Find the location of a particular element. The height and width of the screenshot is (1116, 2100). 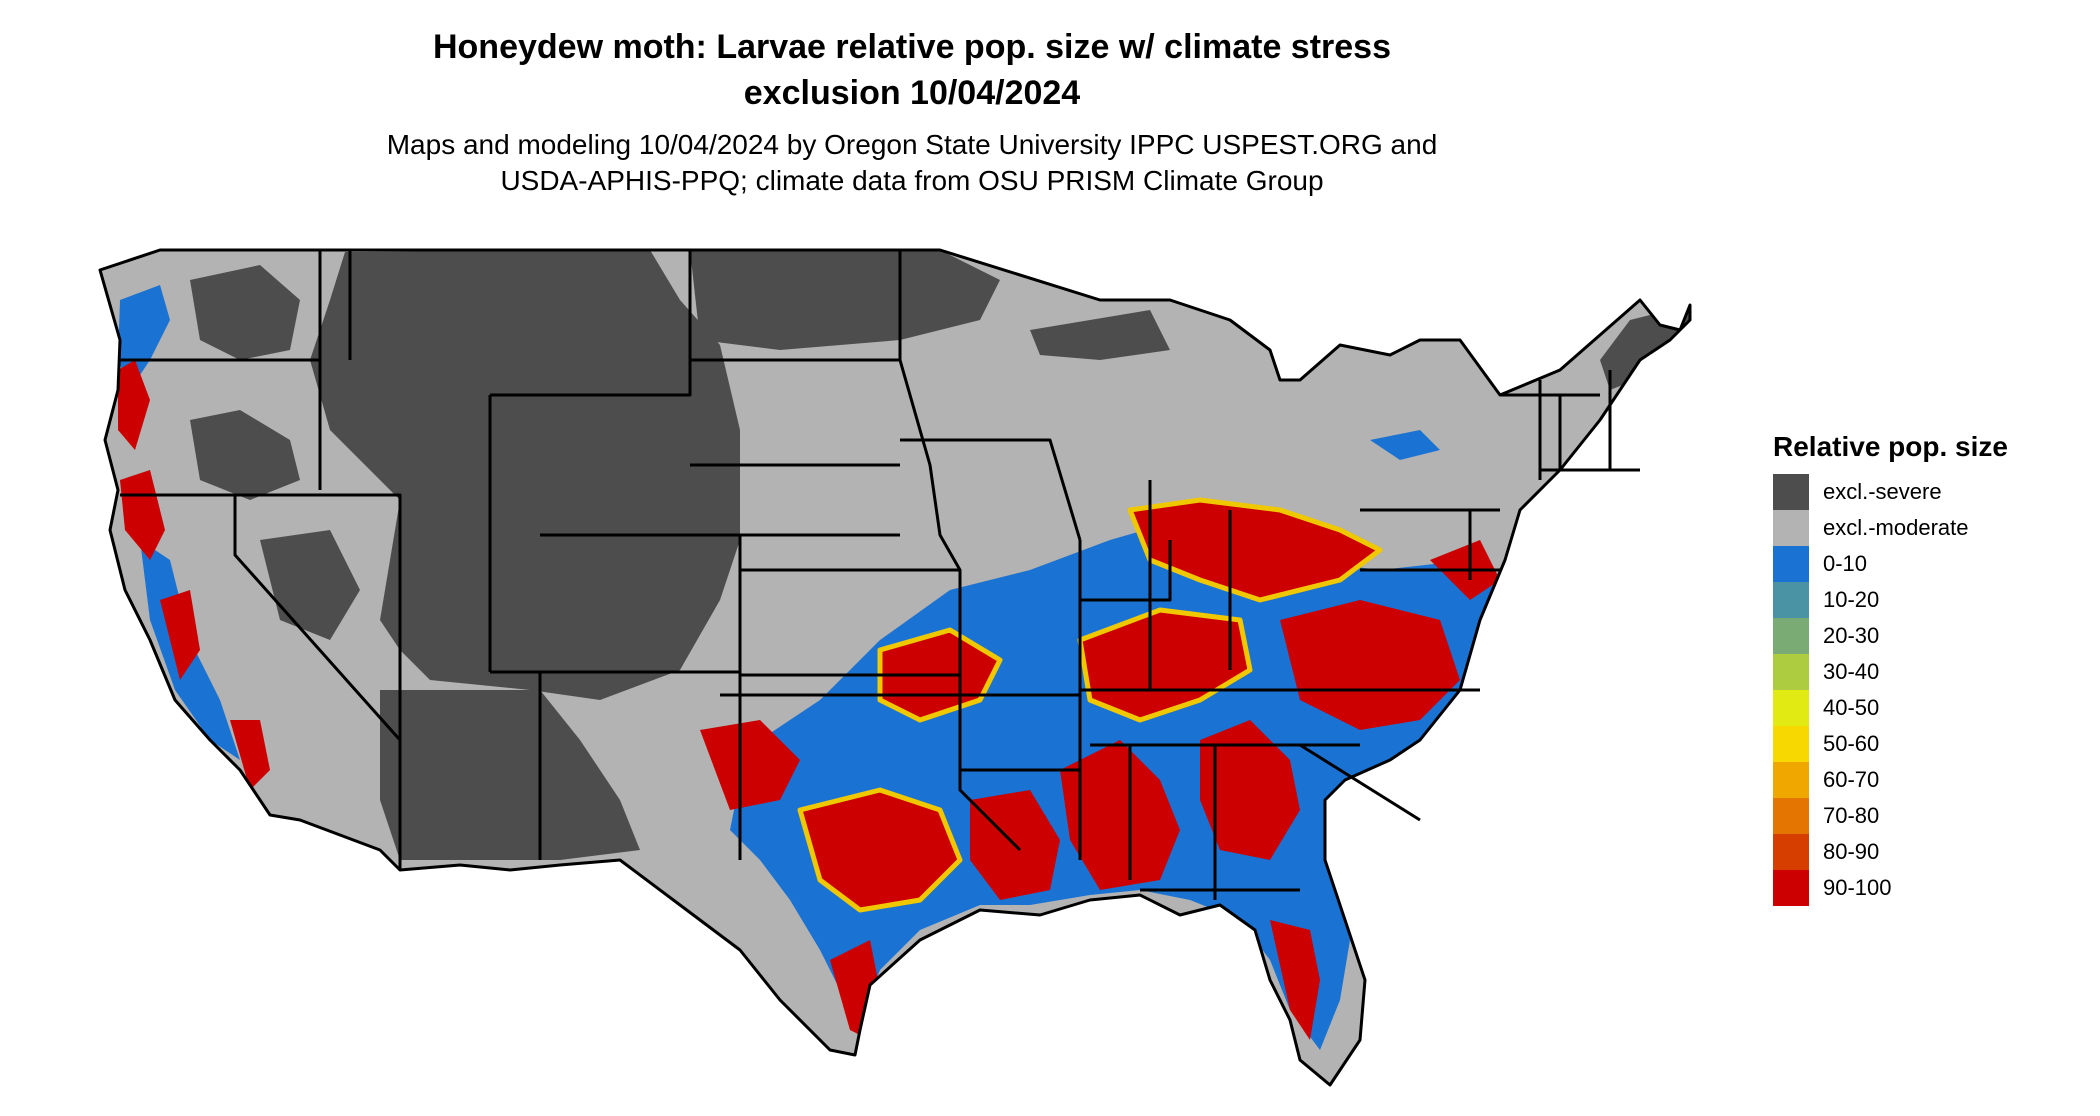

legend-label: 60-70 is located at coordinates (1851, 779).